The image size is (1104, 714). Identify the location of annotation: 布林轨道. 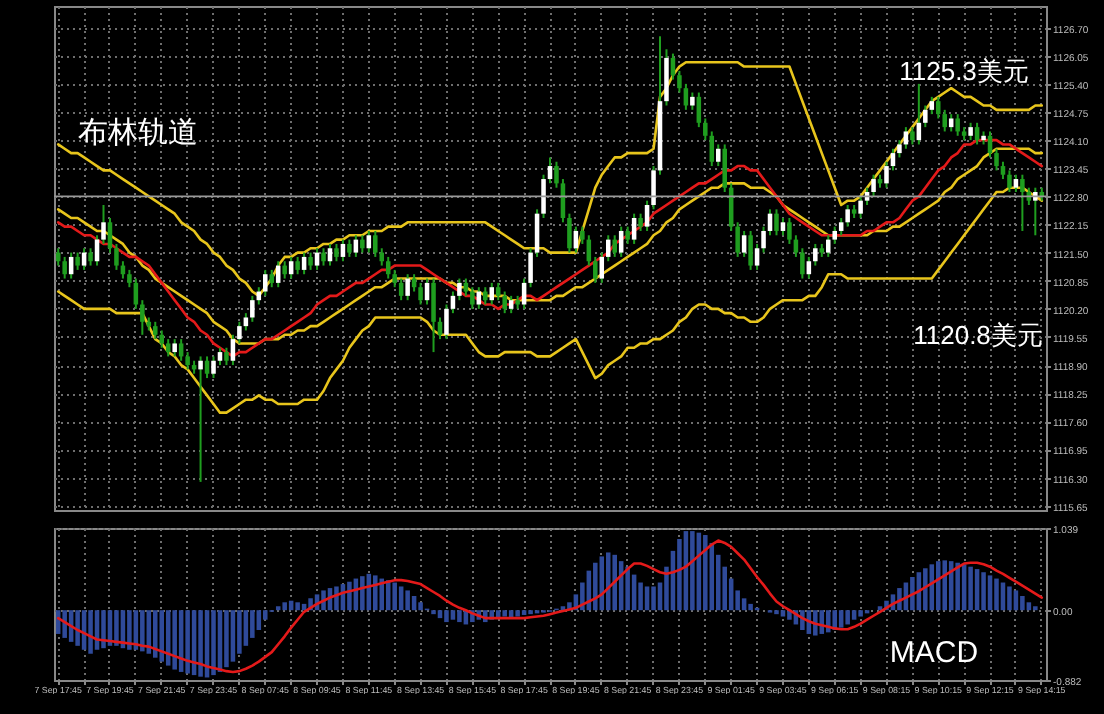
(138, 133).